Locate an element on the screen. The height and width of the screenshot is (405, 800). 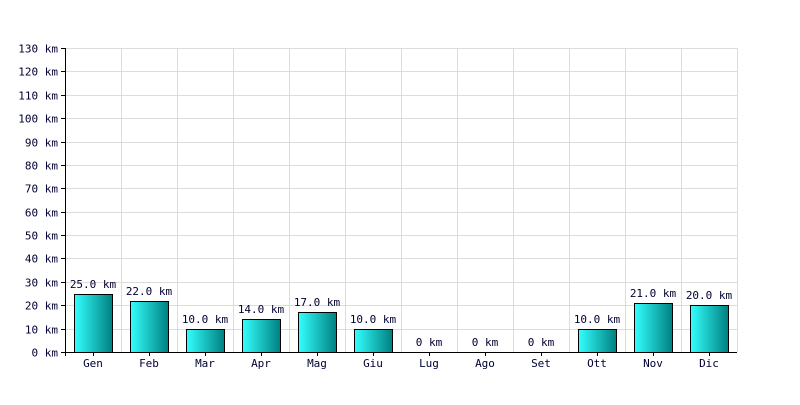
bar-layer is located at coordinates (401, 323).